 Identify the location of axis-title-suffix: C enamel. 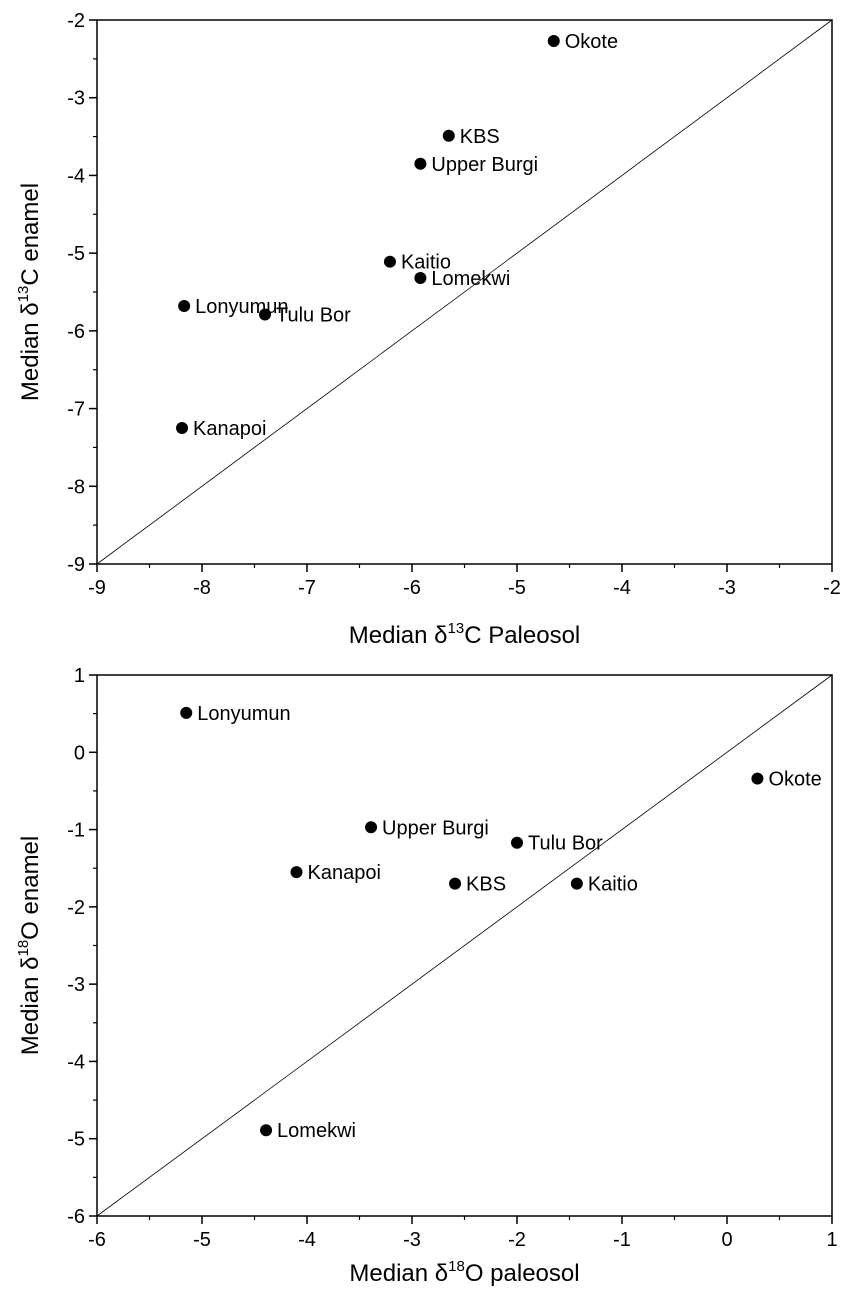
(30, 234).